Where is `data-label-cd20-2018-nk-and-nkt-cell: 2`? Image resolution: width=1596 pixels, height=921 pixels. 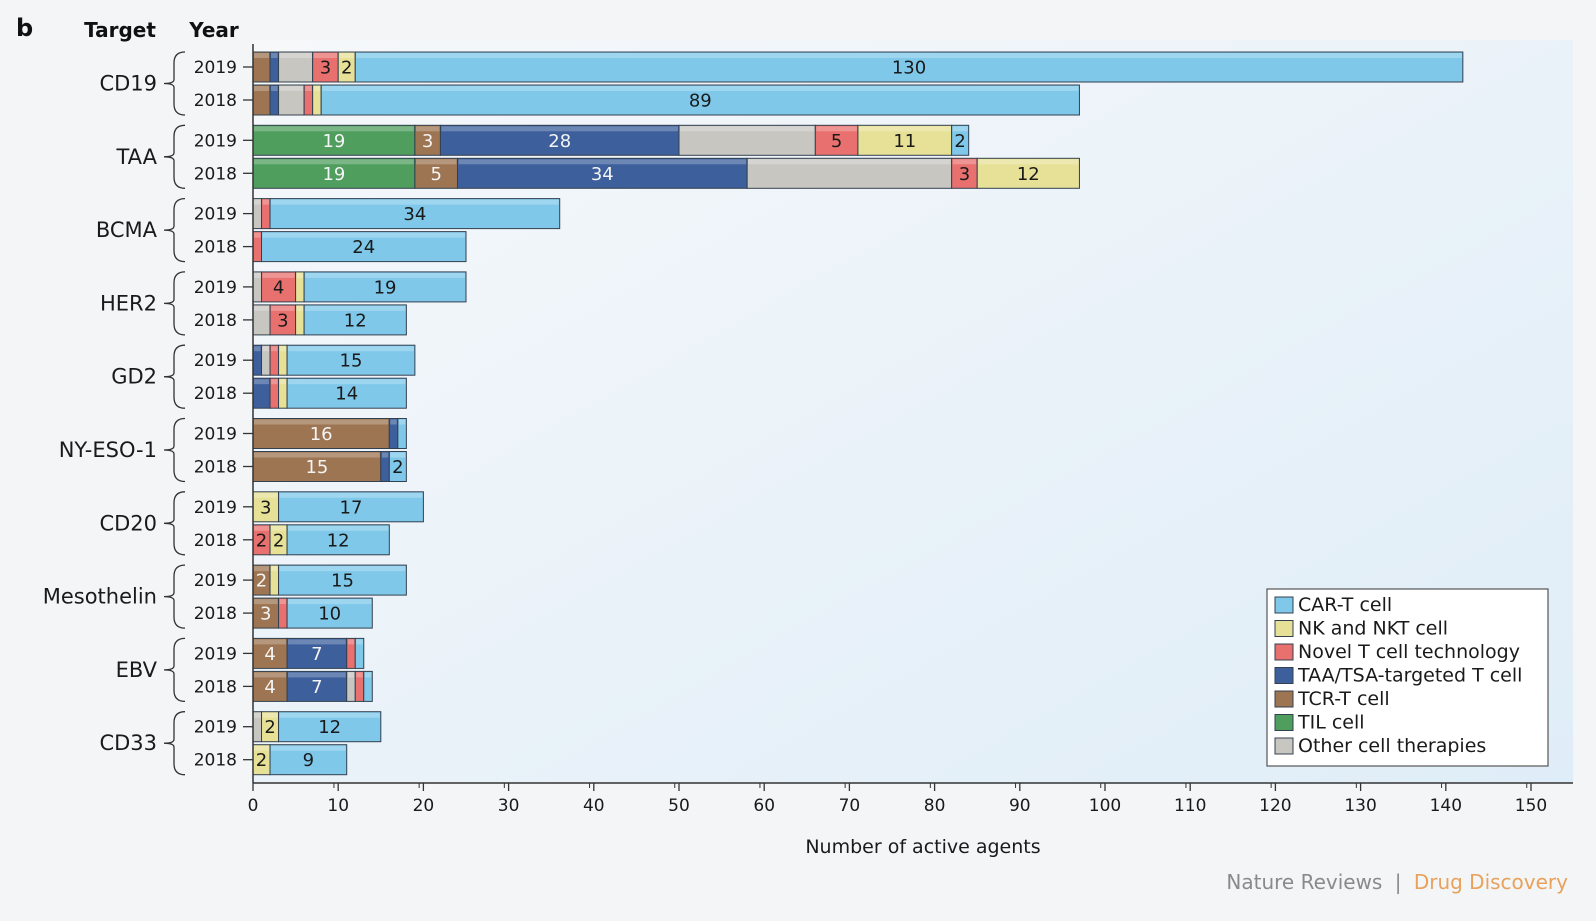
data-label-cd20-2018-nk-and-nkt-cell: 2 is located at coordinates (278, 540).